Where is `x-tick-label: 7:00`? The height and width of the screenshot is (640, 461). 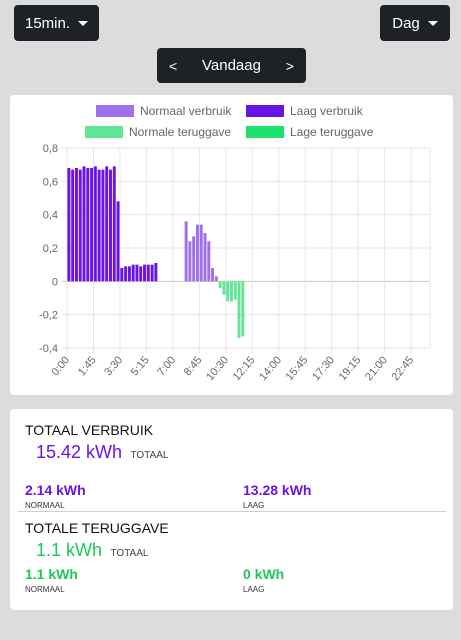 x-tick-label: 7:00 is located at coordinates (166, 366).